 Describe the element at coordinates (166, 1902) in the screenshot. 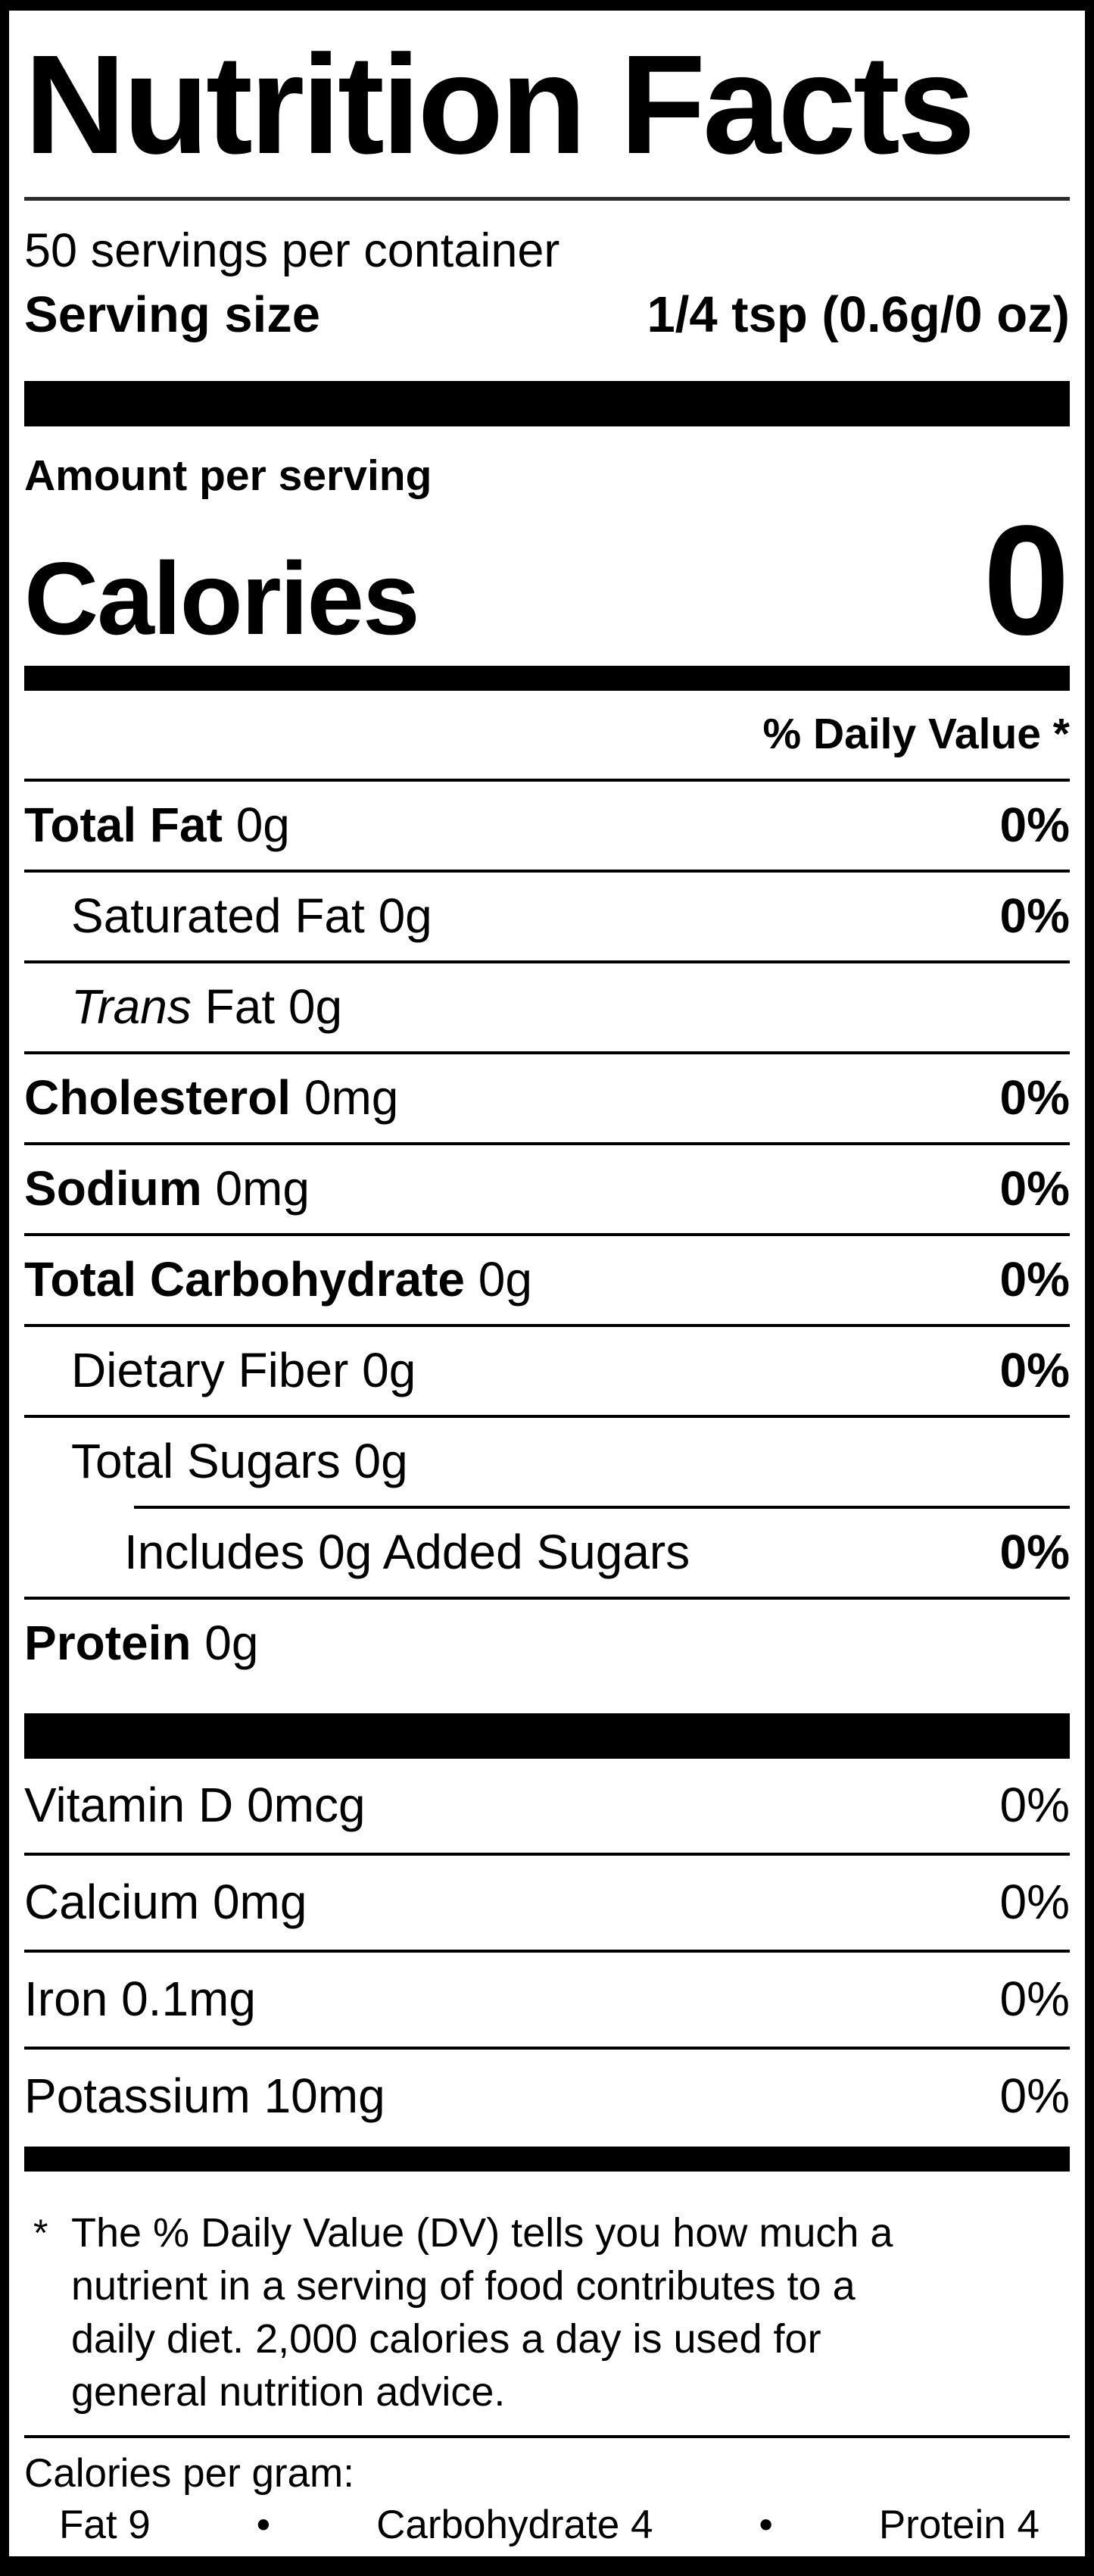

I see `vitamin-name: Calcium 0mg` at that location.